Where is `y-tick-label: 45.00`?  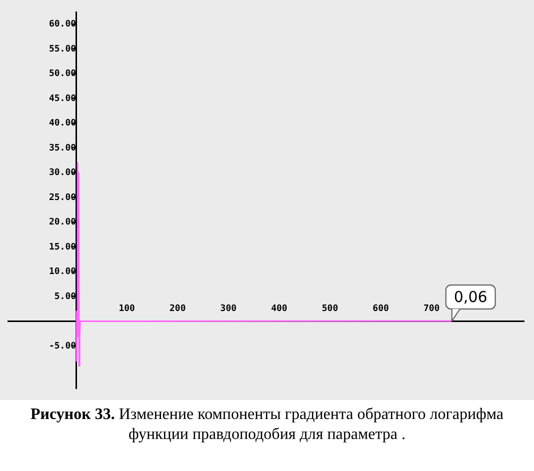 y-tick-label: 45.00 is located at coordinates (62, 99).